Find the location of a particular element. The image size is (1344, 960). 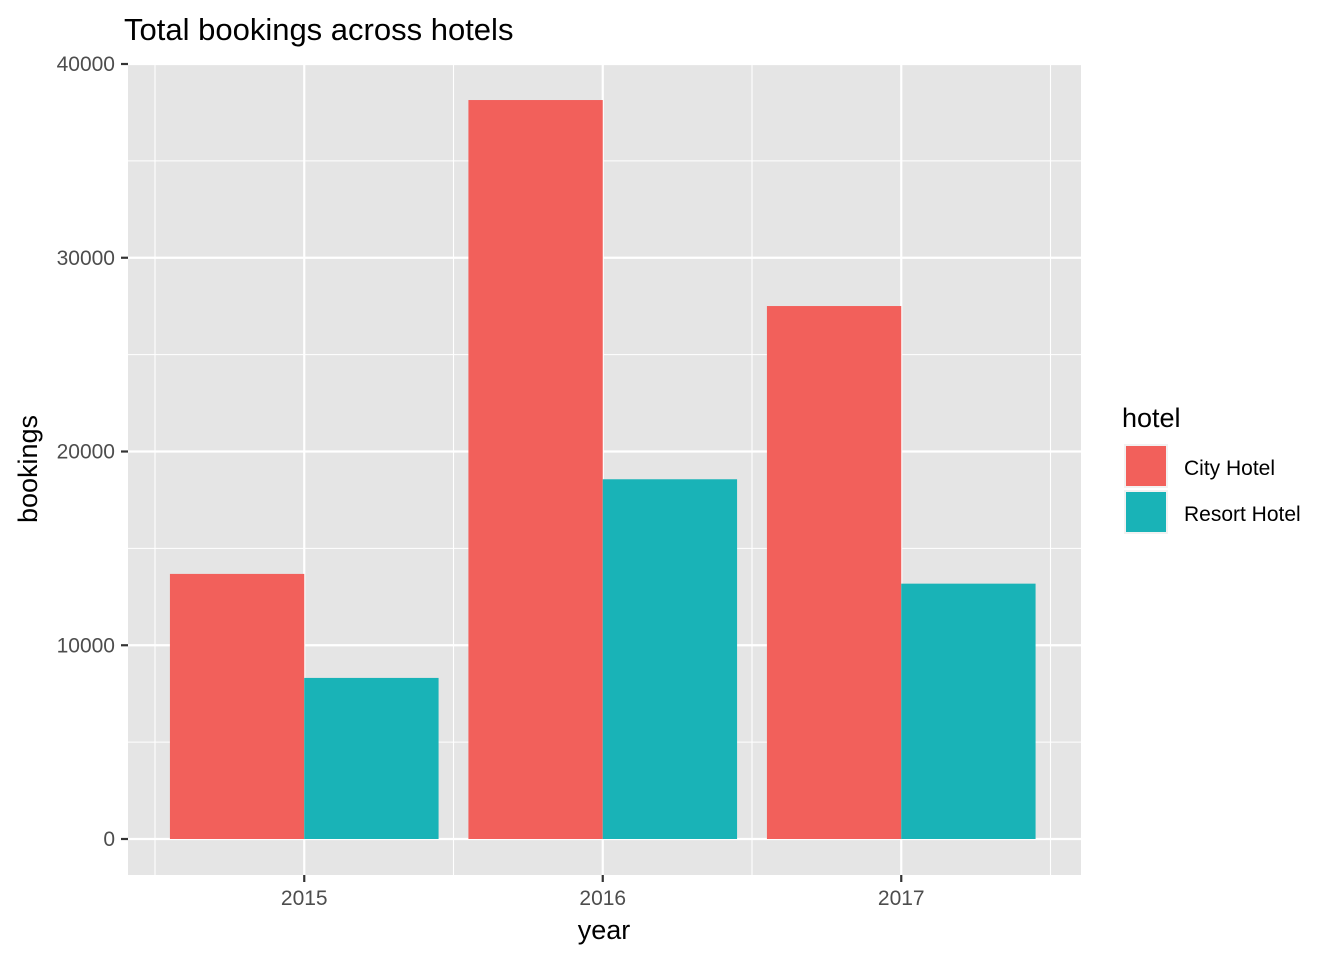

legend-item-resort-hotel: Resort Hotel is located at coordinates (1212, 512).